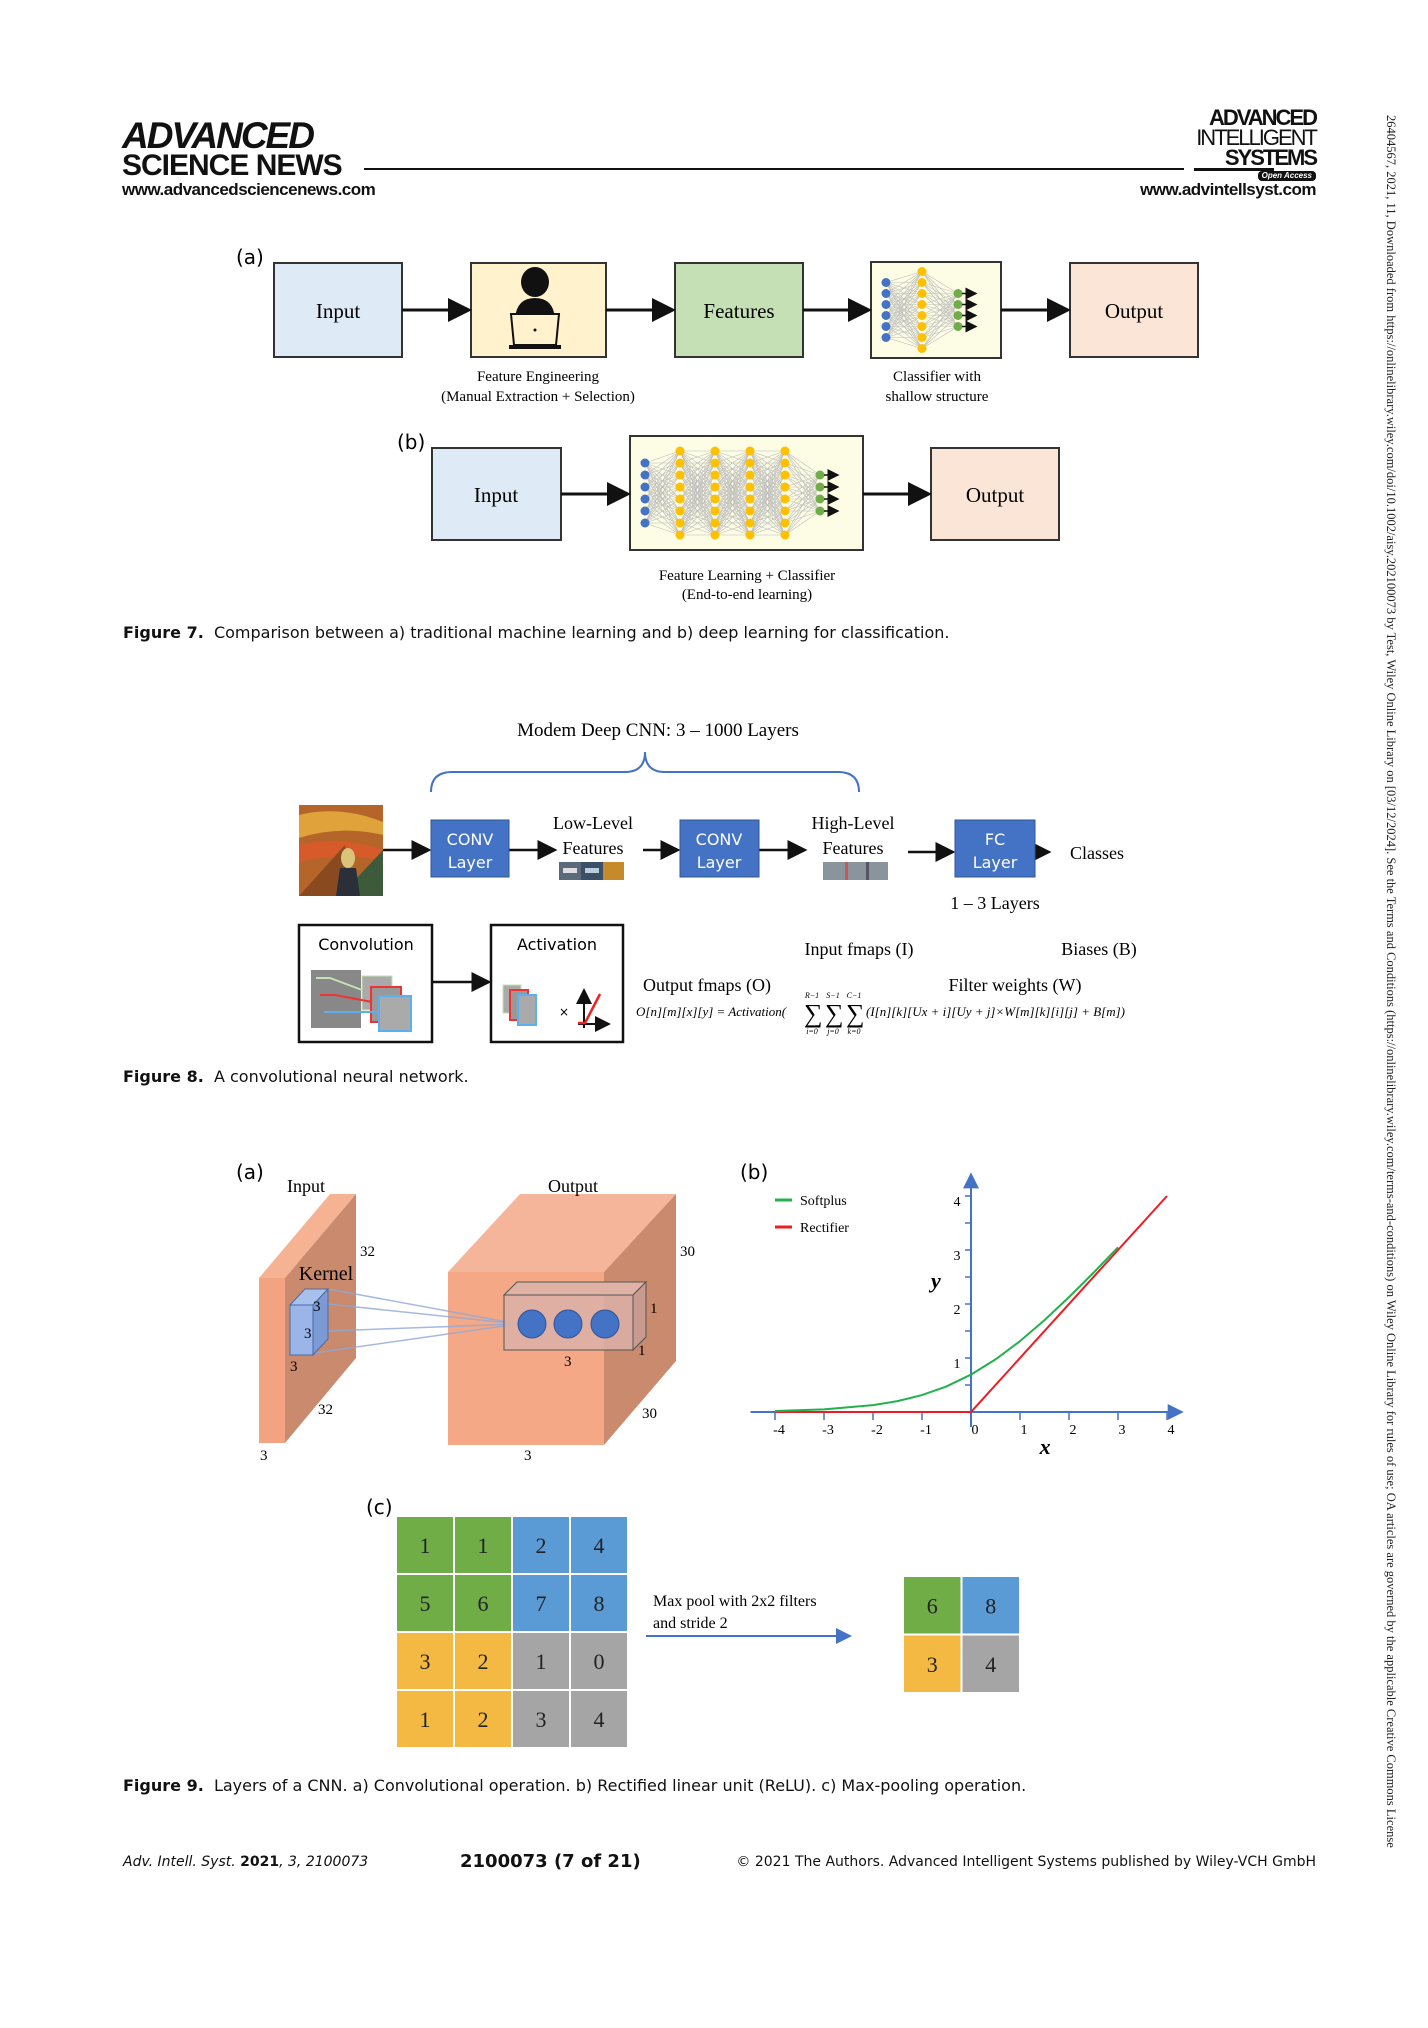 The height and width of the screenshot is (2028, 1428). Describe the element at coordinates (556, 1008) in the screenshot. I see `activation-illustration: ×` at that location.